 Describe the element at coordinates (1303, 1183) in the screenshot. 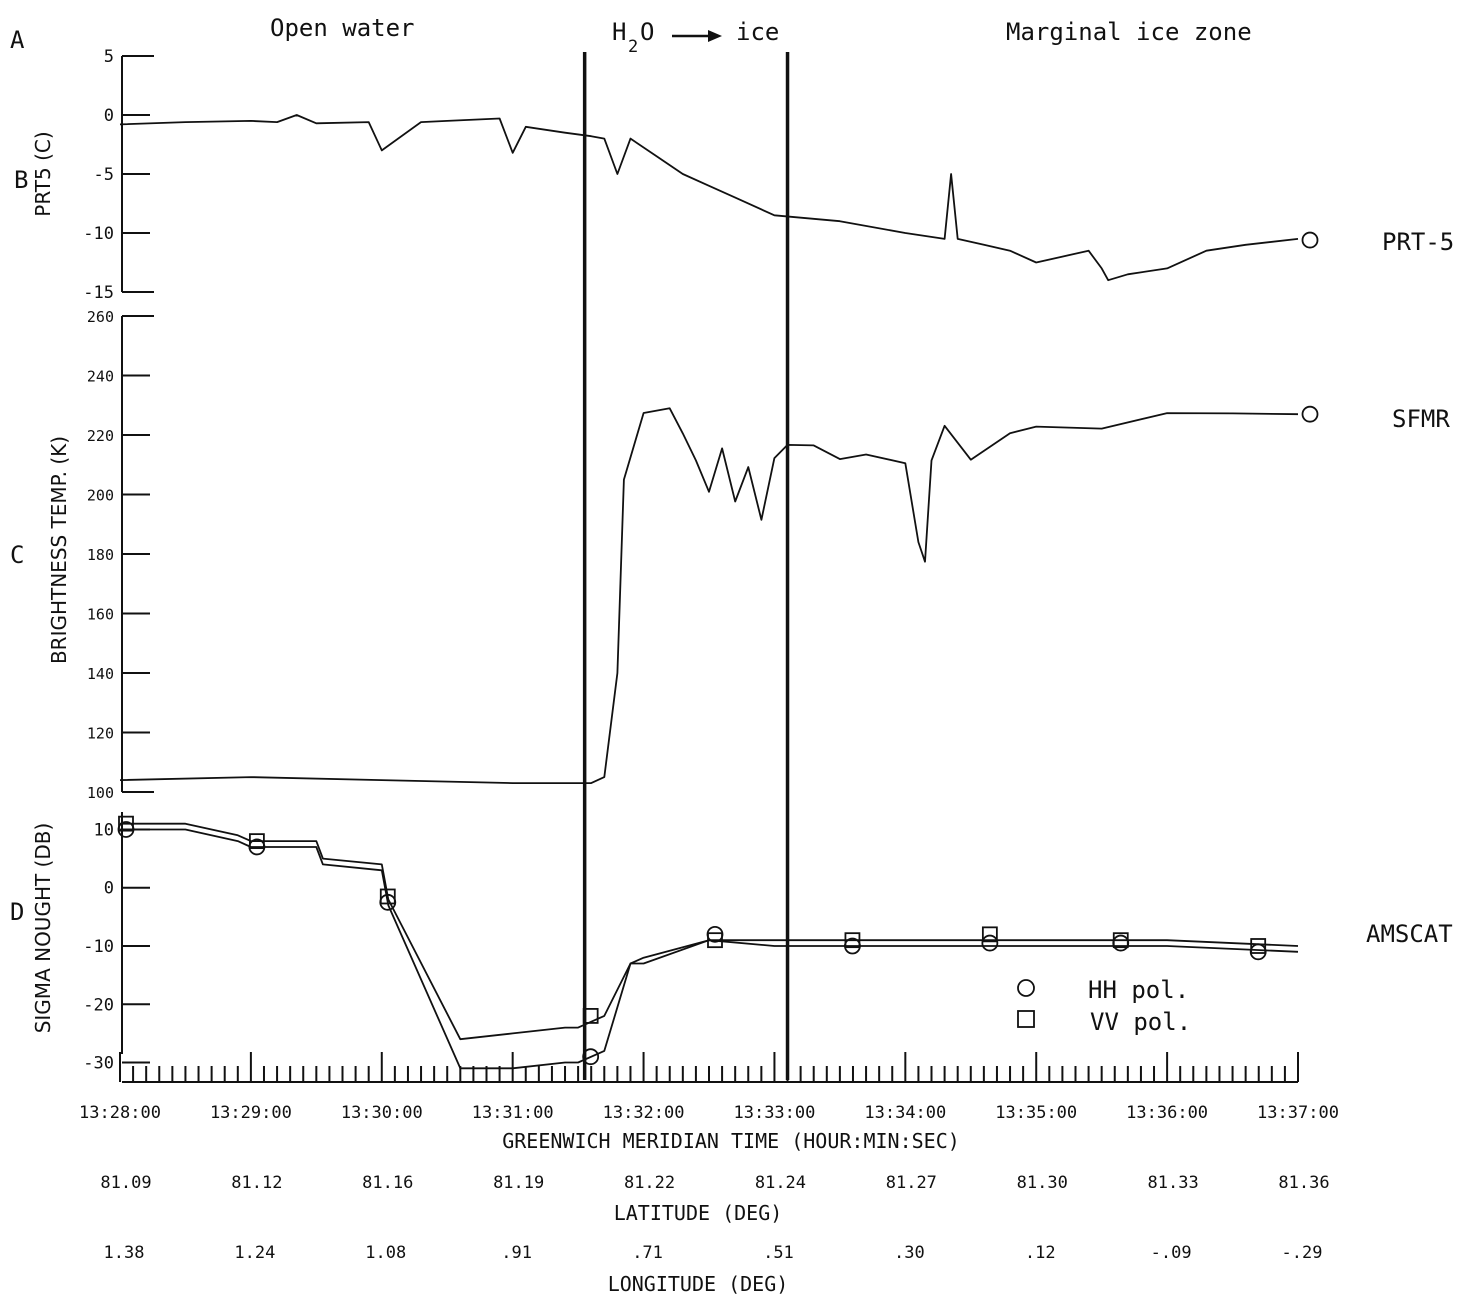

I see `latitude-value: 81.36` at that location.